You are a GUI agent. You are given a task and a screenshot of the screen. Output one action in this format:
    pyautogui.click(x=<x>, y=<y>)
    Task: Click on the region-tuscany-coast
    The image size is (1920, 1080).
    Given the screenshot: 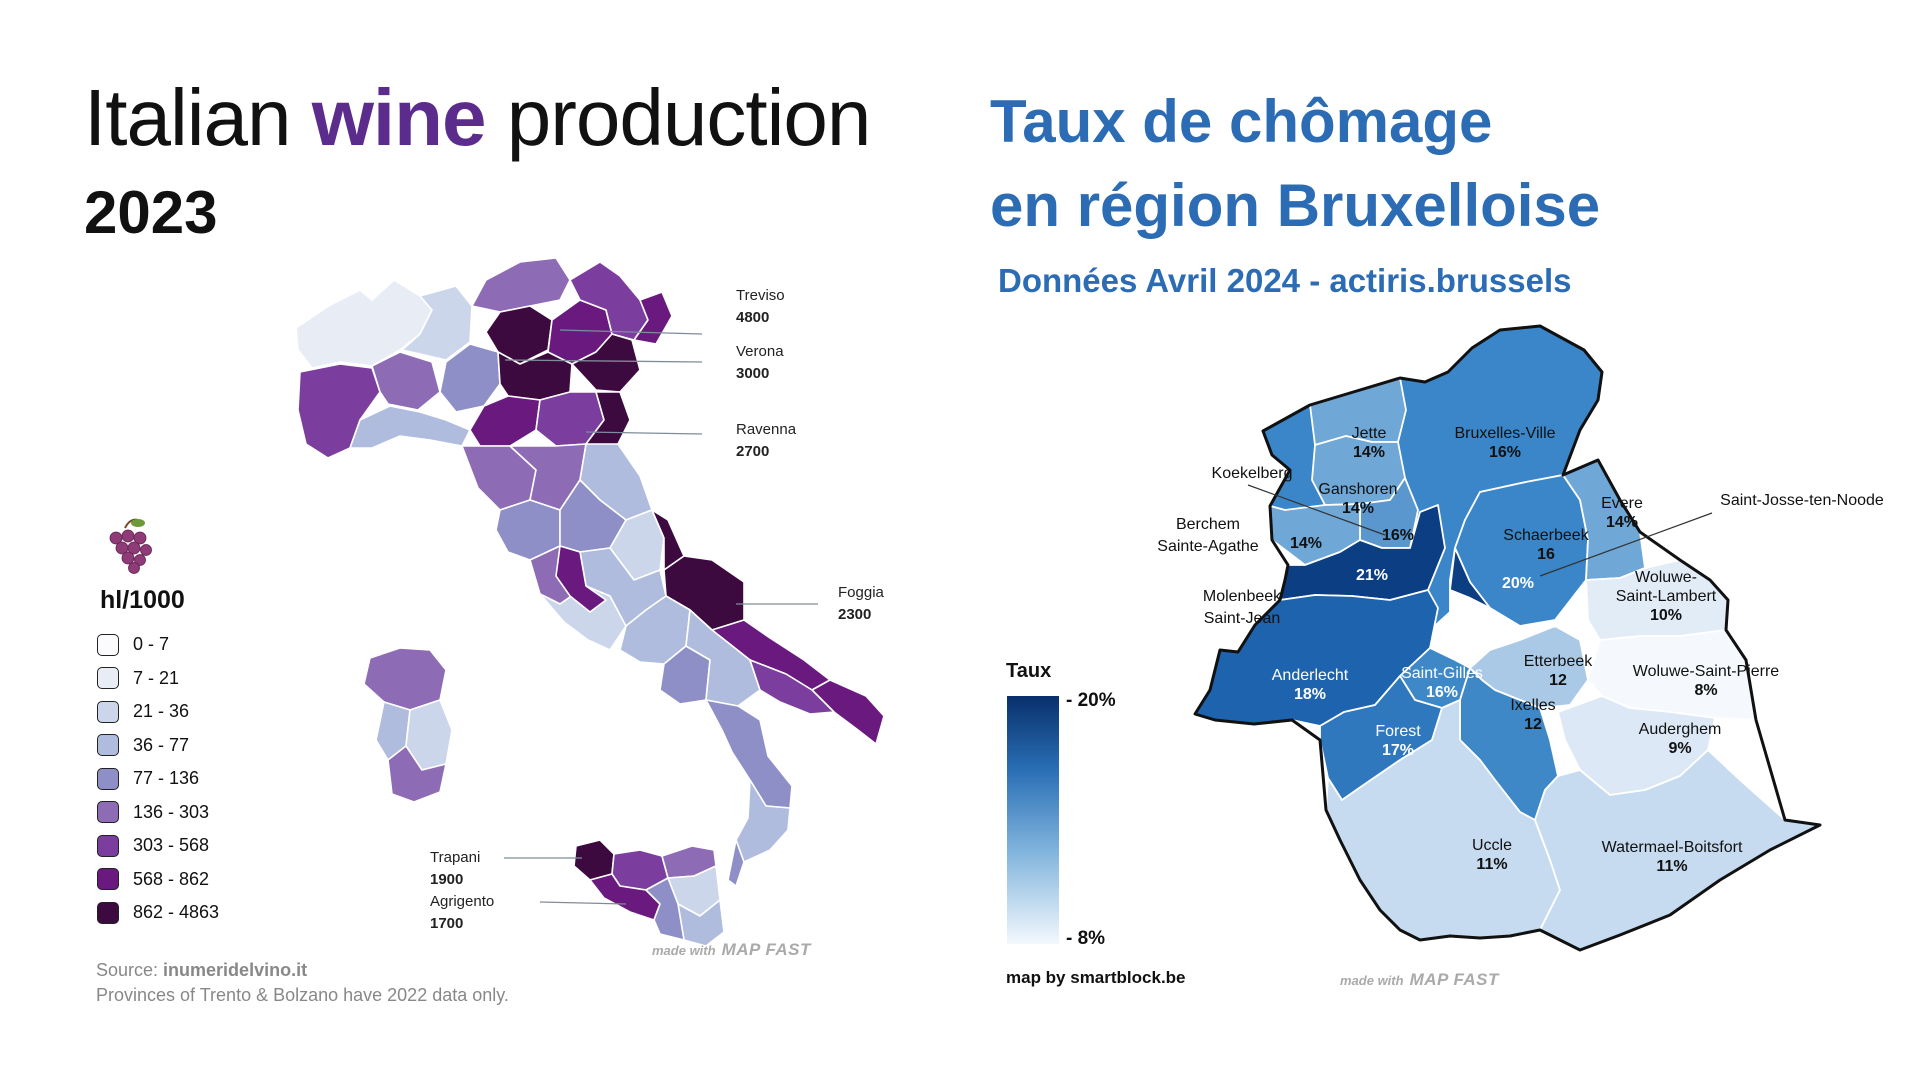 What is the action you would take?
    pyautogui.click(x=581, y=579)
    